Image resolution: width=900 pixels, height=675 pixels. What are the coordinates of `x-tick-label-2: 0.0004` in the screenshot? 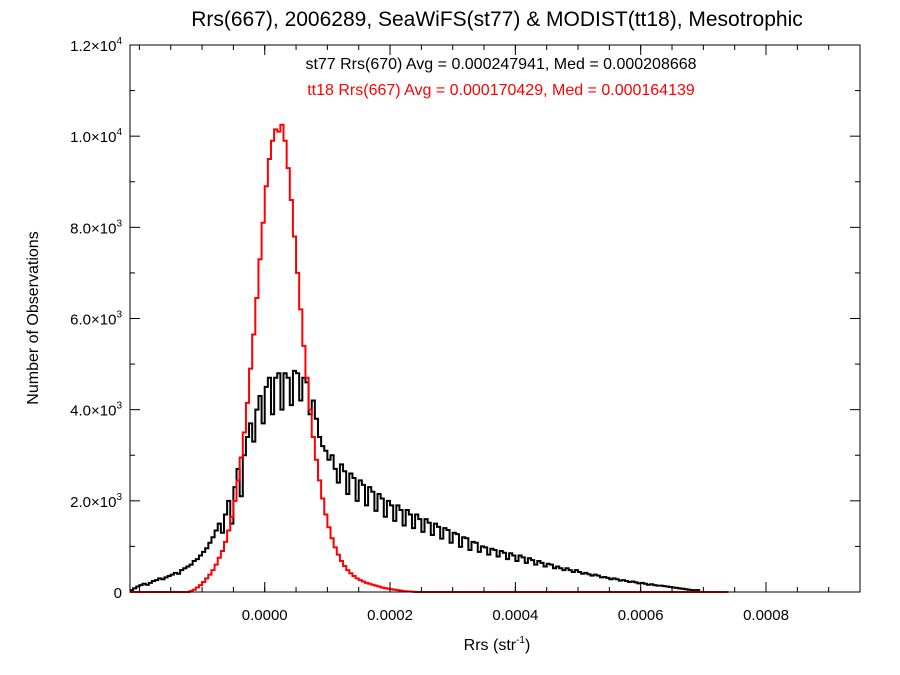 It's located at (515, 615).